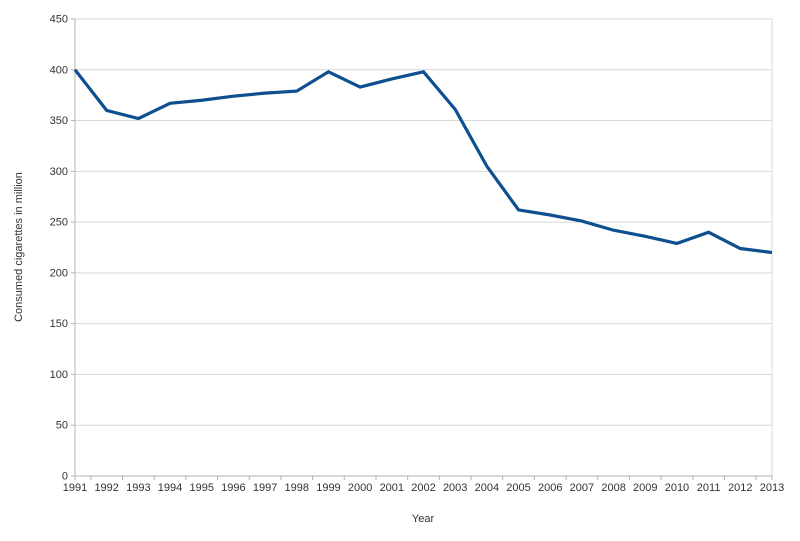  I want to click on x-tick-label: 1995, so click(201, 488).